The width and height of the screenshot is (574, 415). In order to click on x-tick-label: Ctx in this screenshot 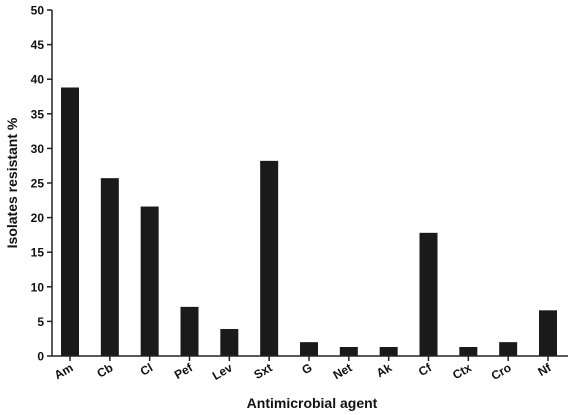, I will do `click(462, 371)`.